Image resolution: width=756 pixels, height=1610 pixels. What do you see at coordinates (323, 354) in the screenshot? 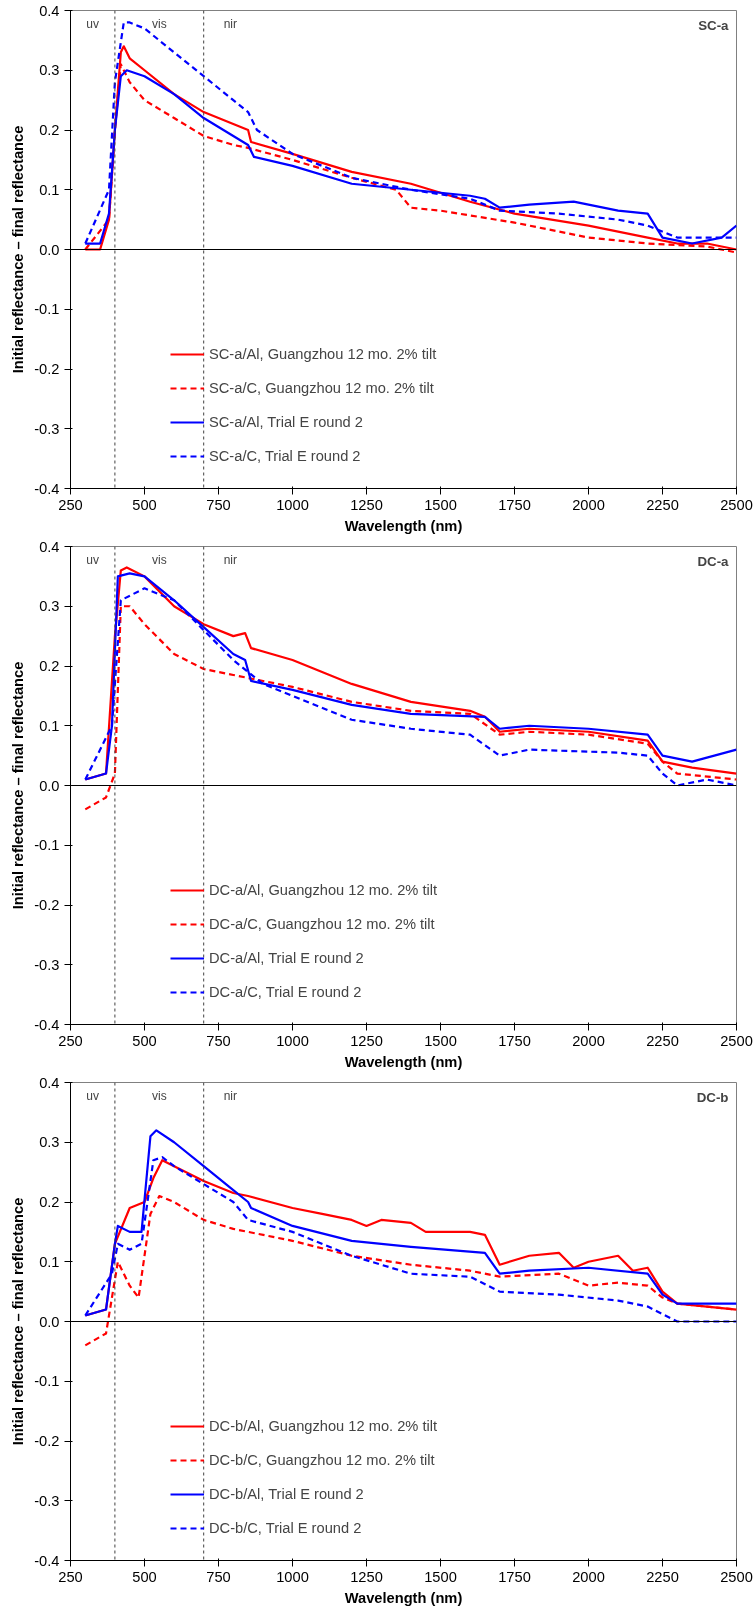
I see `legend-label: SC-a/Al, Guangzhou 12 mo. 2% tilt` at bounding box center [323, 354].